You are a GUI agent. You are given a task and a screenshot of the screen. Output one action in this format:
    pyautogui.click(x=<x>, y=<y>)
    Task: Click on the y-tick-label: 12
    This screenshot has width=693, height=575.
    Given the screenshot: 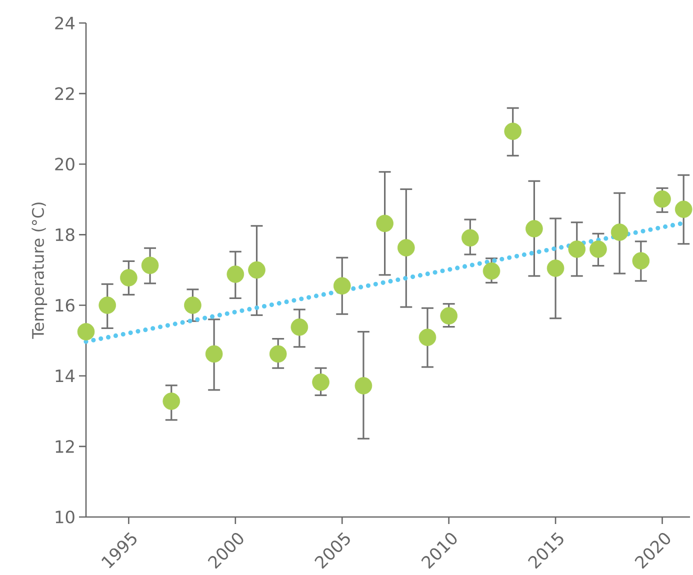 What is the action you would take?
    pyautogui.click(x=65, y=446)
    